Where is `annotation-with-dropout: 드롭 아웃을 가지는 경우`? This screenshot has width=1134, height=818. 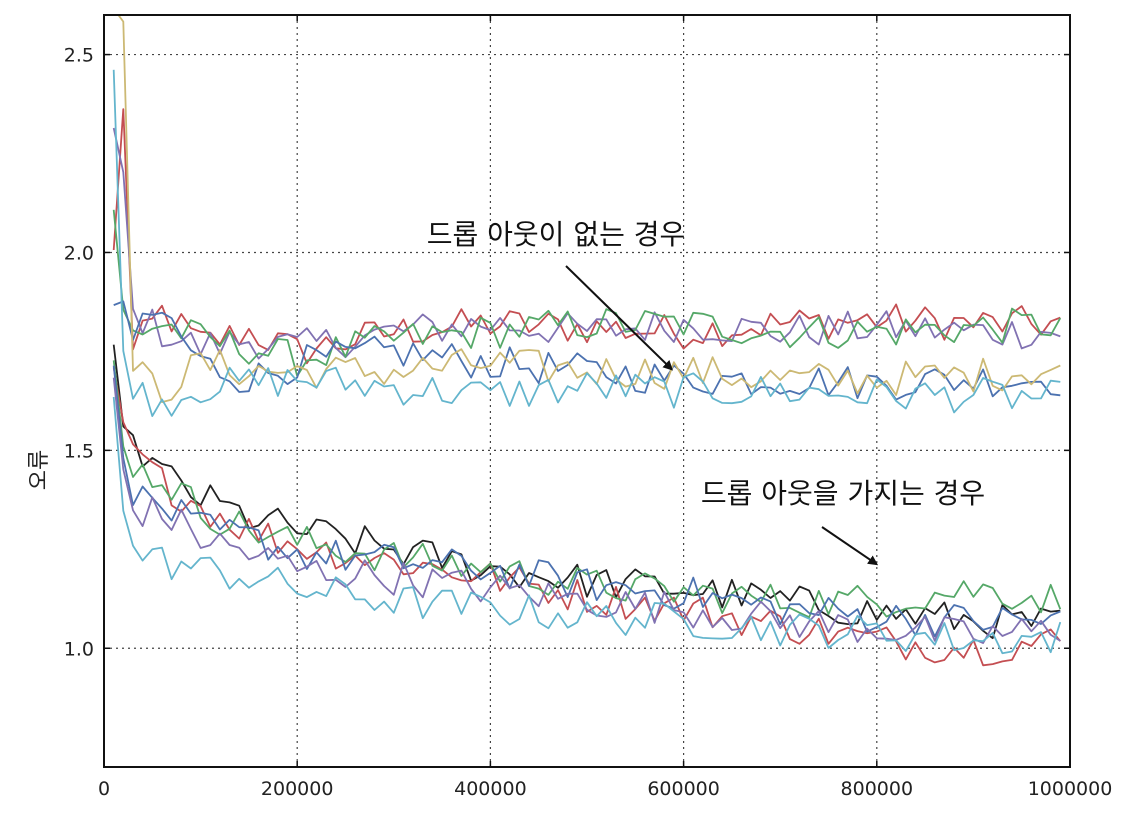 annotation-with-dropout: 드롭 아웃을 가지는 경우 is located at coordinates (843, 493).